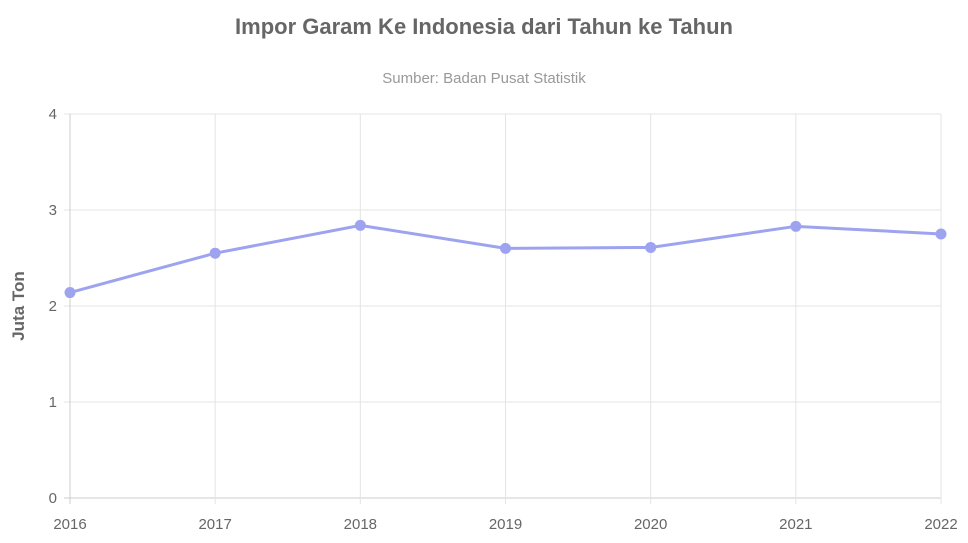  What do you see at coordinates (940, 524) in the screenshot?
I see `x-tick-label: 2022` at bounding box center [940, 524].